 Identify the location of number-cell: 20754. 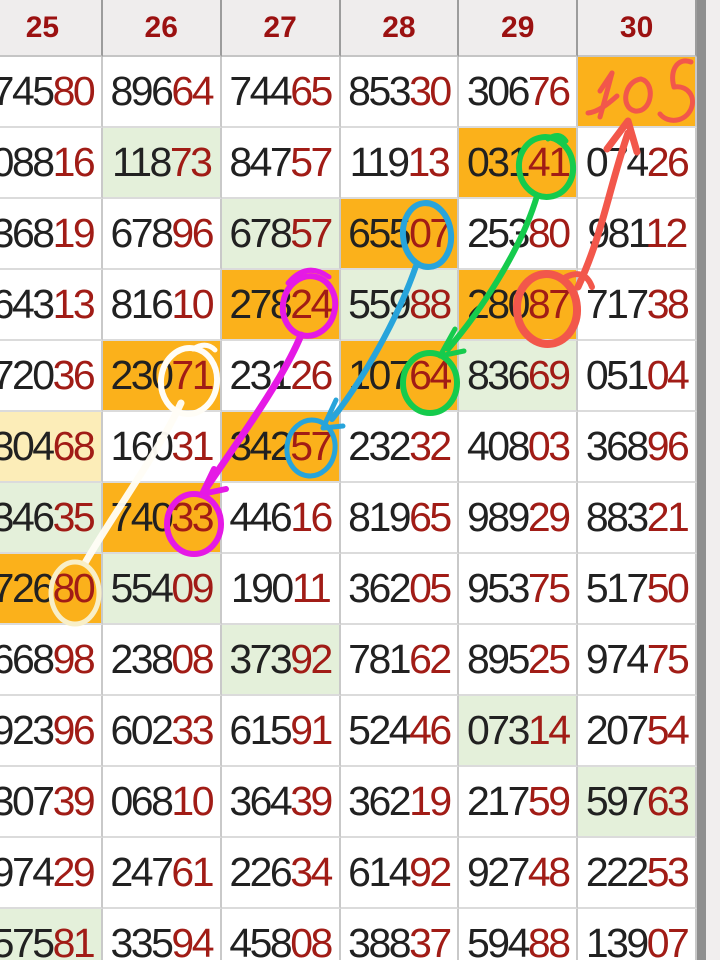
(637, 731).